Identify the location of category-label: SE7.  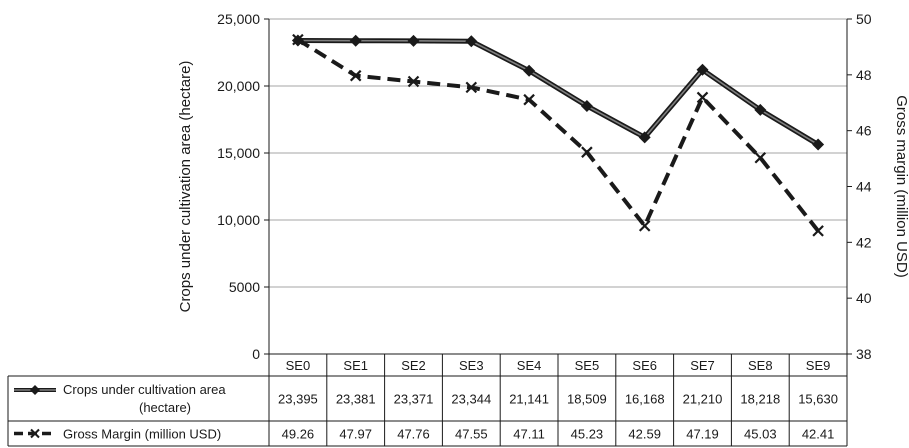
(702, 365).